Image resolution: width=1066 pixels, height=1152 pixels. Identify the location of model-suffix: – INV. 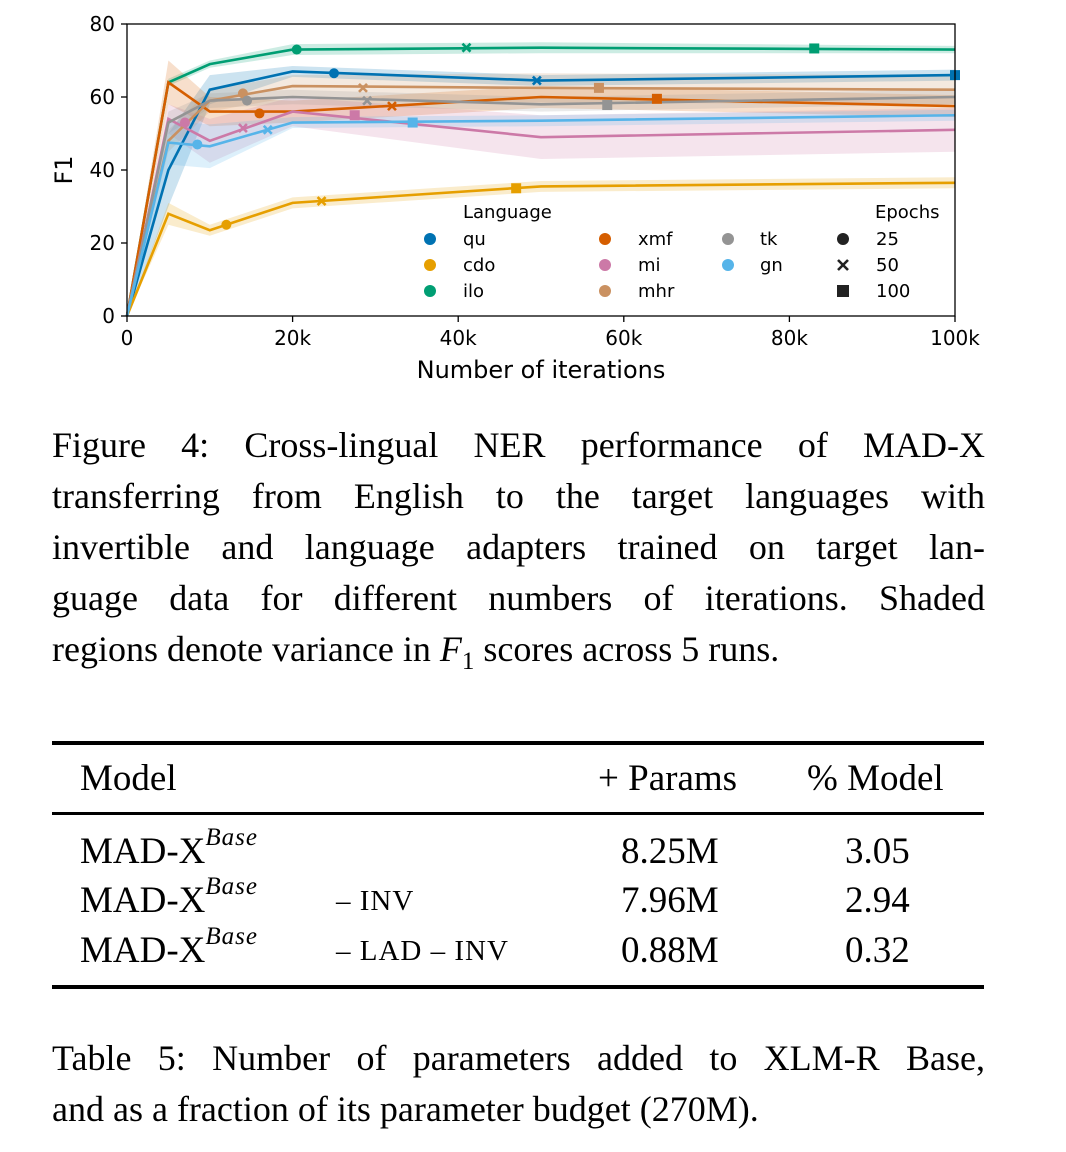
(375, 901).